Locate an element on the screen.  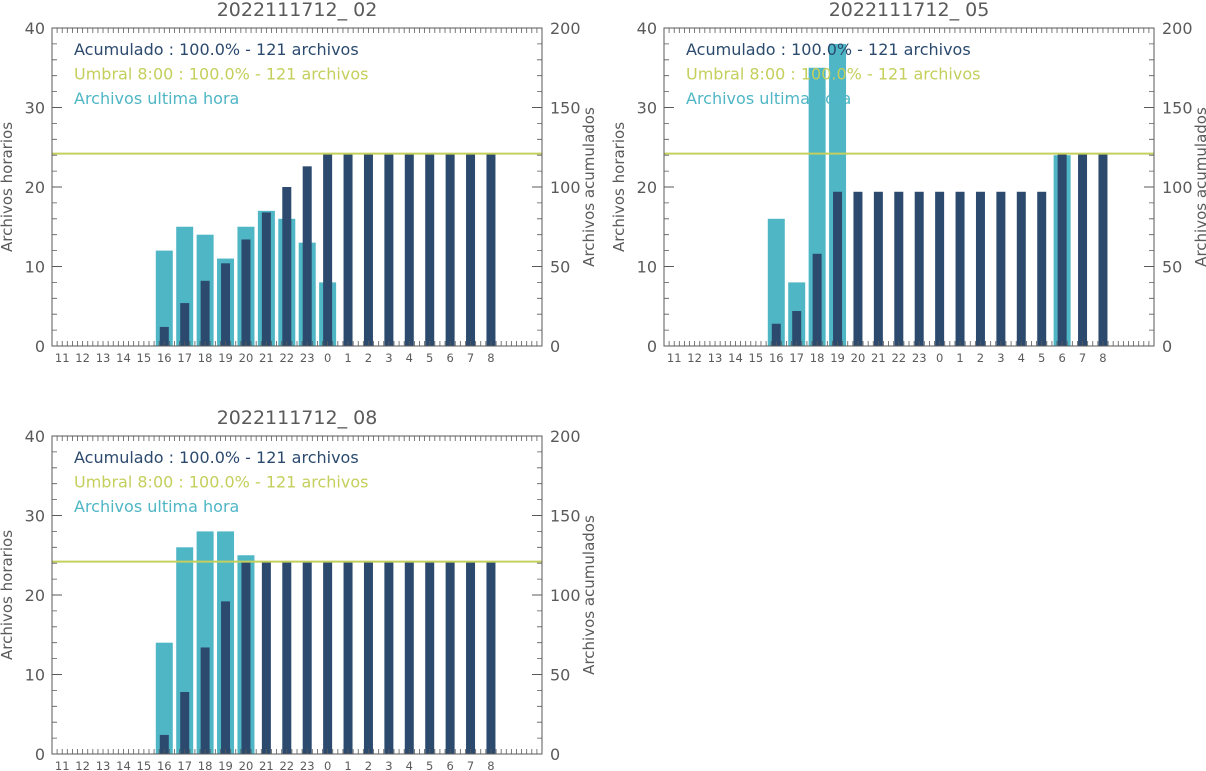
x-tick-label: 16 is located at coordinates (776, 358).